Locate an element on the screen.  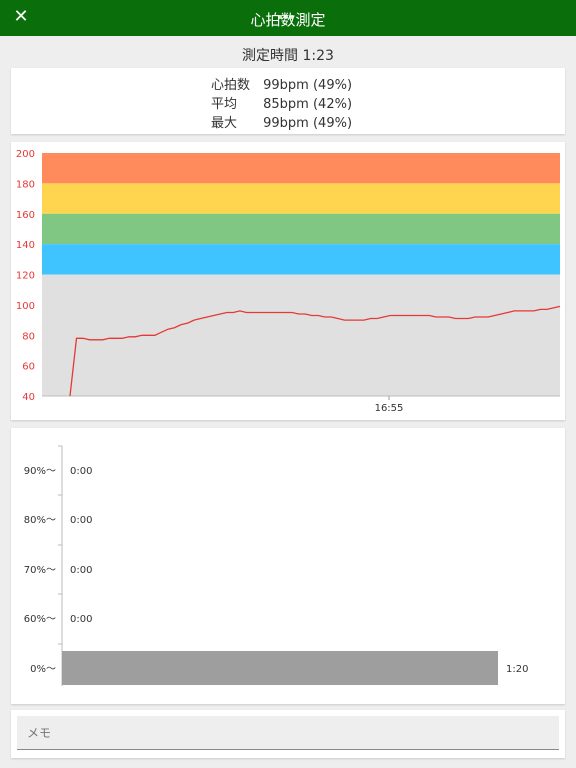
zone-bar is located at coordinates (280, 668).